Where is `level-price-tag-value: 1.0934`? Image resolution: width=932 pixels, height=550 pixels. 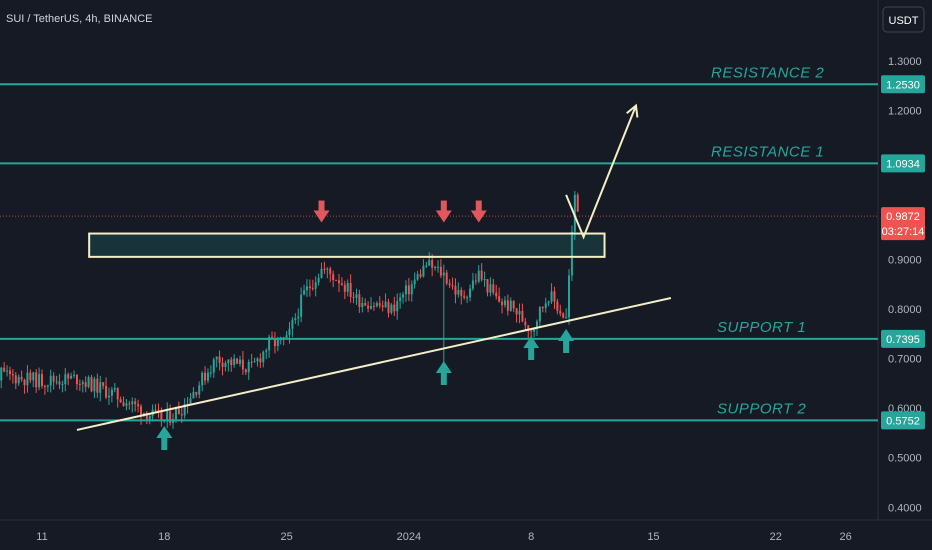 level-price-tag-value: 1.0934 is located at coordinates (903, 164).